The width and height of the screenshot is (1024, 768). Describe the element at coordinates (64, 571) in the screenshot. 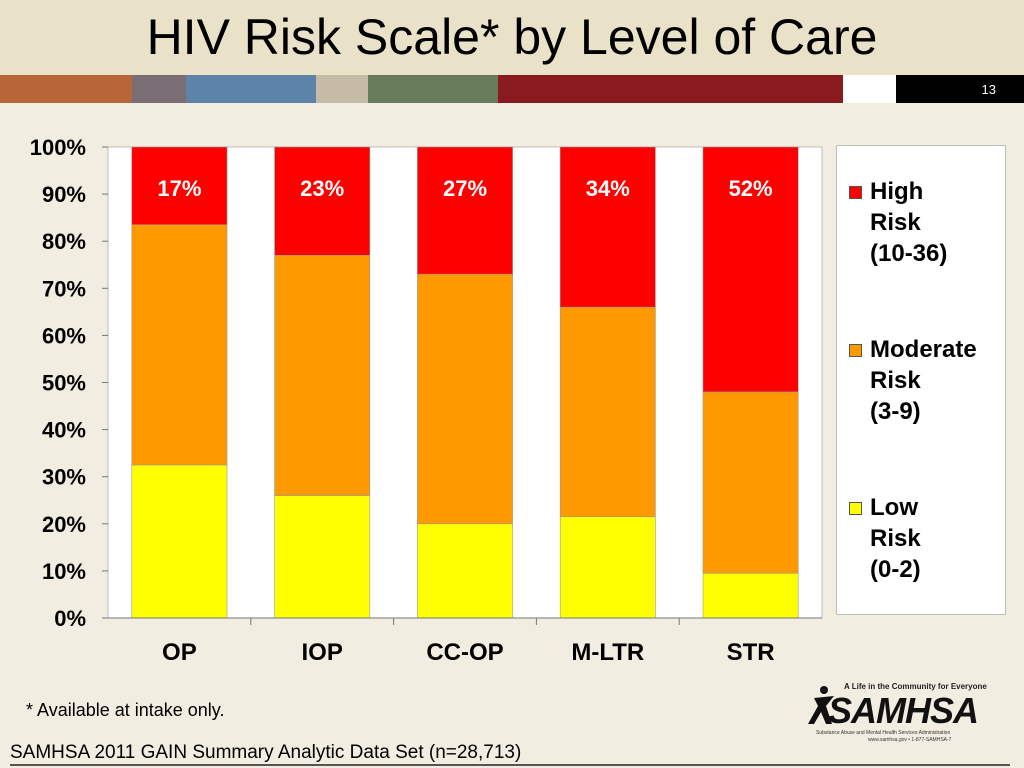

I see `y-tick-label: 10%` at that location.